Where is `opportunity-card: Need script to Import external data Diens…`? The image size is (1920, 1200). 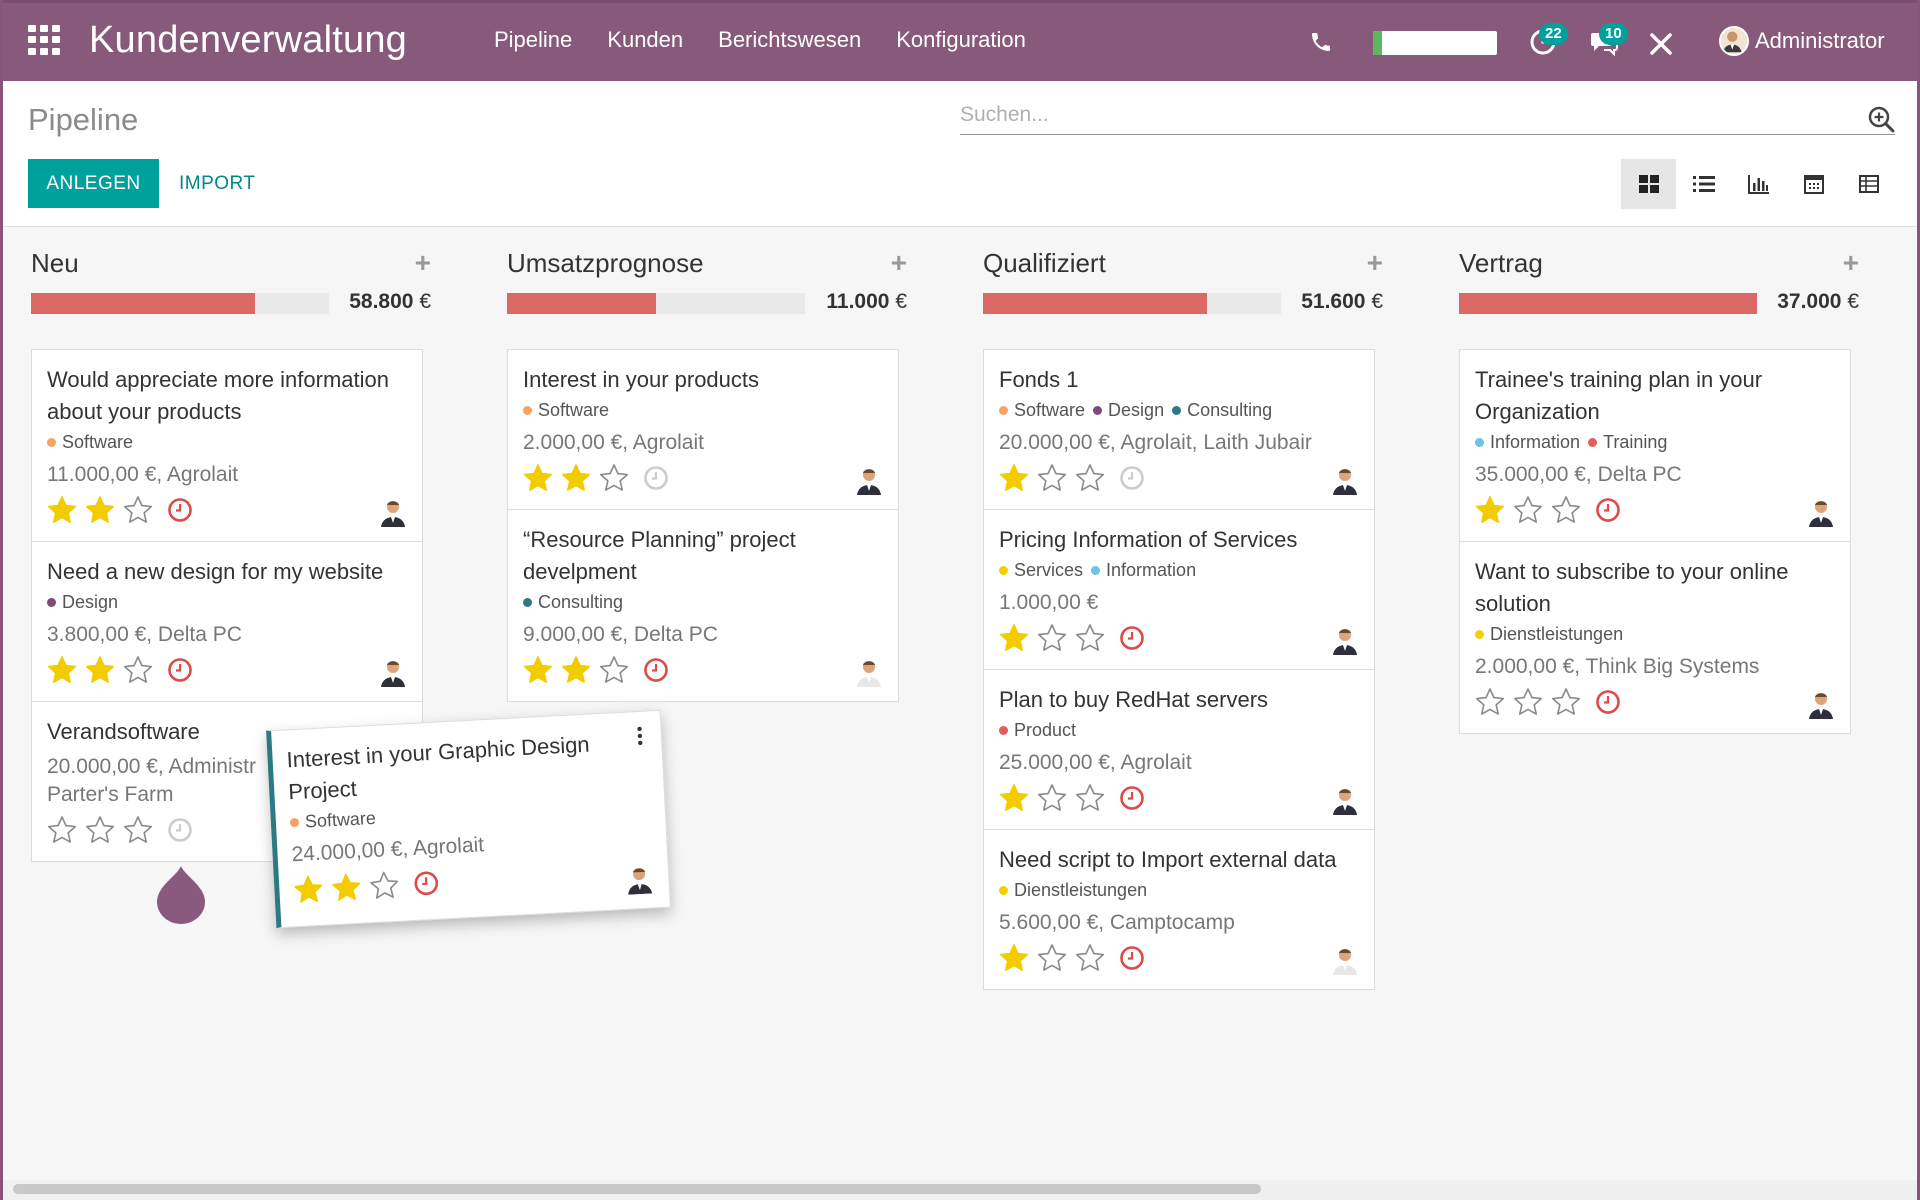 opportunity-card: Need script to Import external data Diens… is located at coordinates (1179, 910).